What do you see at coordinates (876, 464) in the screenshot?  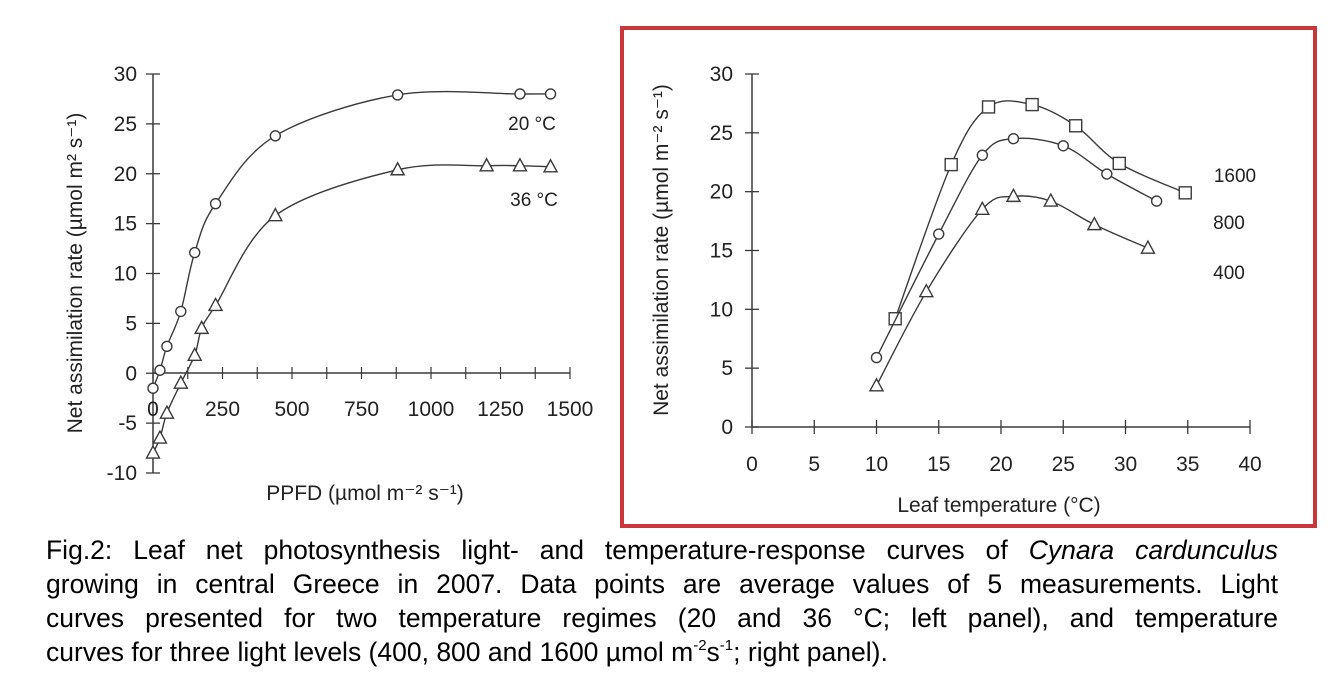 I see `x-tick-label: 10` at bounding box center [876, 464].